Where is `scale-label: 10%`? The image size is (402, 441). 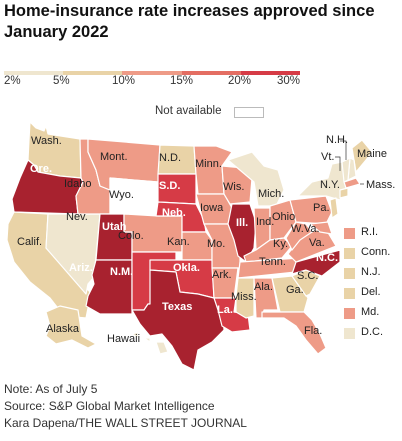
scale-label: 10% is located at coordinates (124, 81).